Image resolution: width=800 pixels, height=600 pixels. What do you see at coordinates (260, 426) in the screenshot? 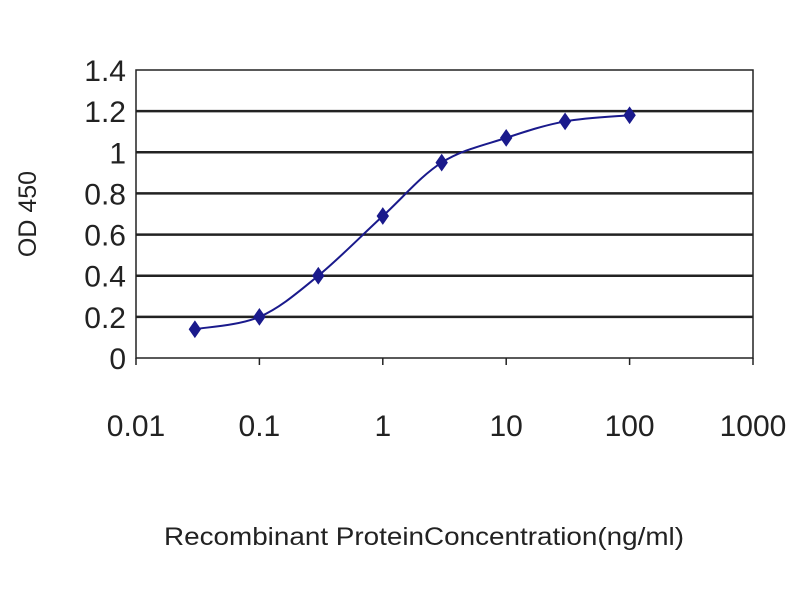
I see `x-tick-label: 0.1` at bounding box center [260, 426].